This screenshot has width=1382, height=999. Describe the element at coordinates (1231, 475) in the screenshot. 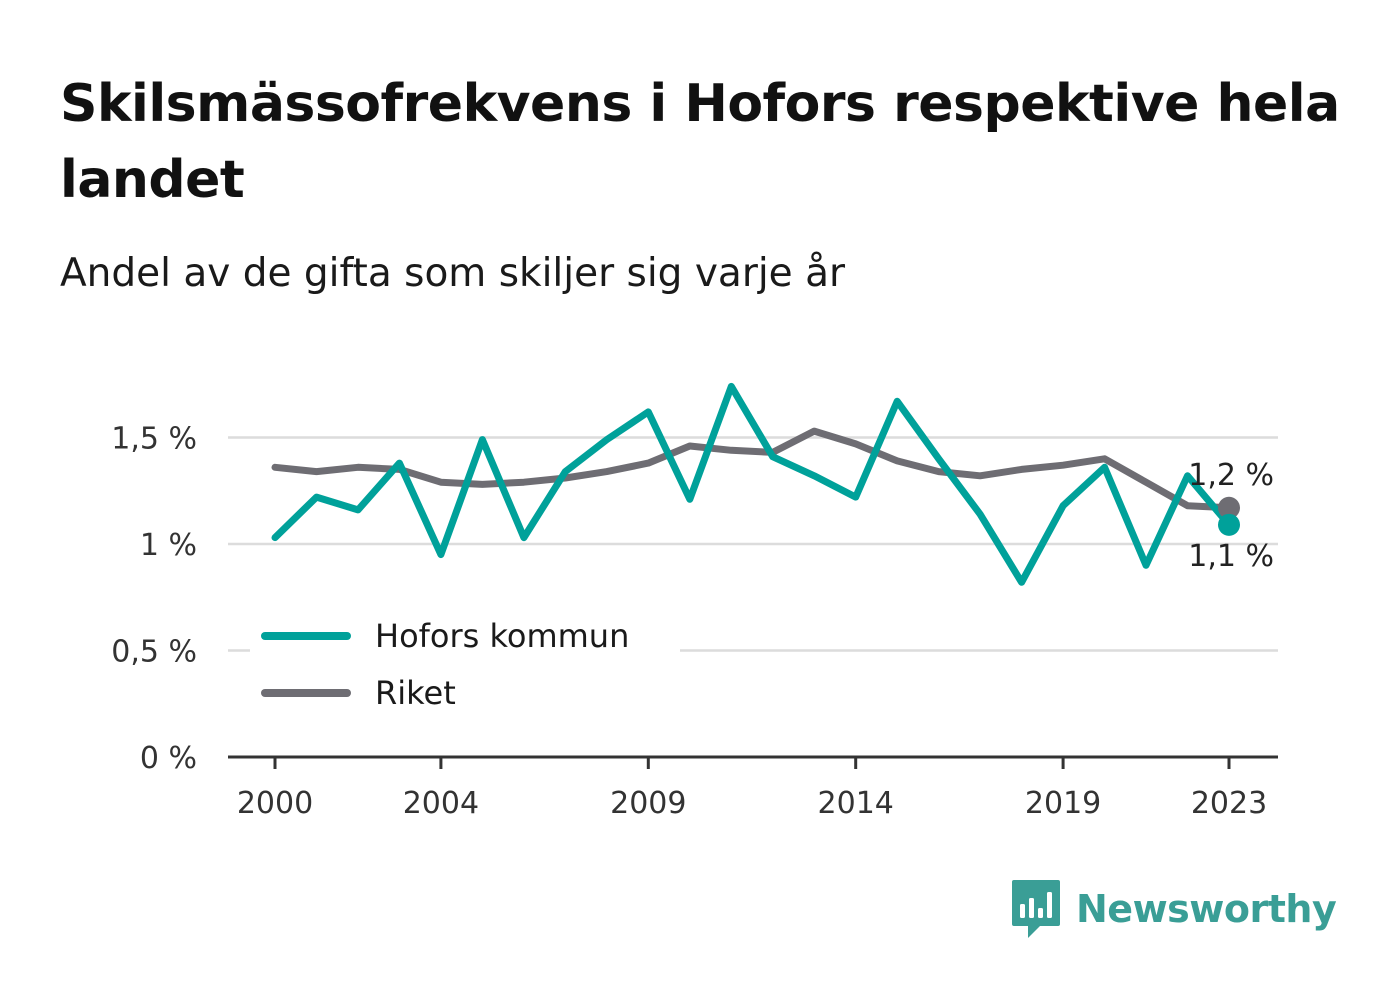

I see `end-label-riket: 1,2 %` at that location.